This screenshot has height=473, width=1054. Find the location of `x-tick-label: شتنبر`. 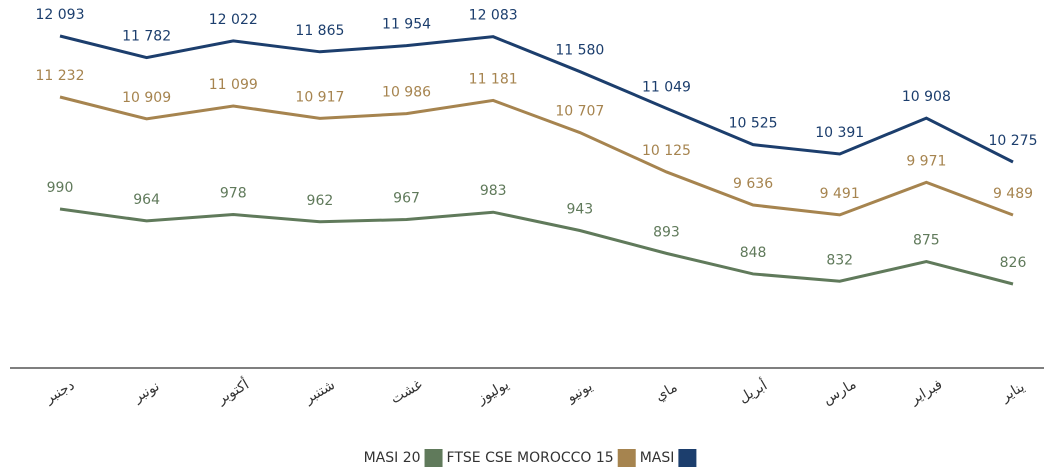

x-tick-label: شتنبر is located at coordinates (319, 392).